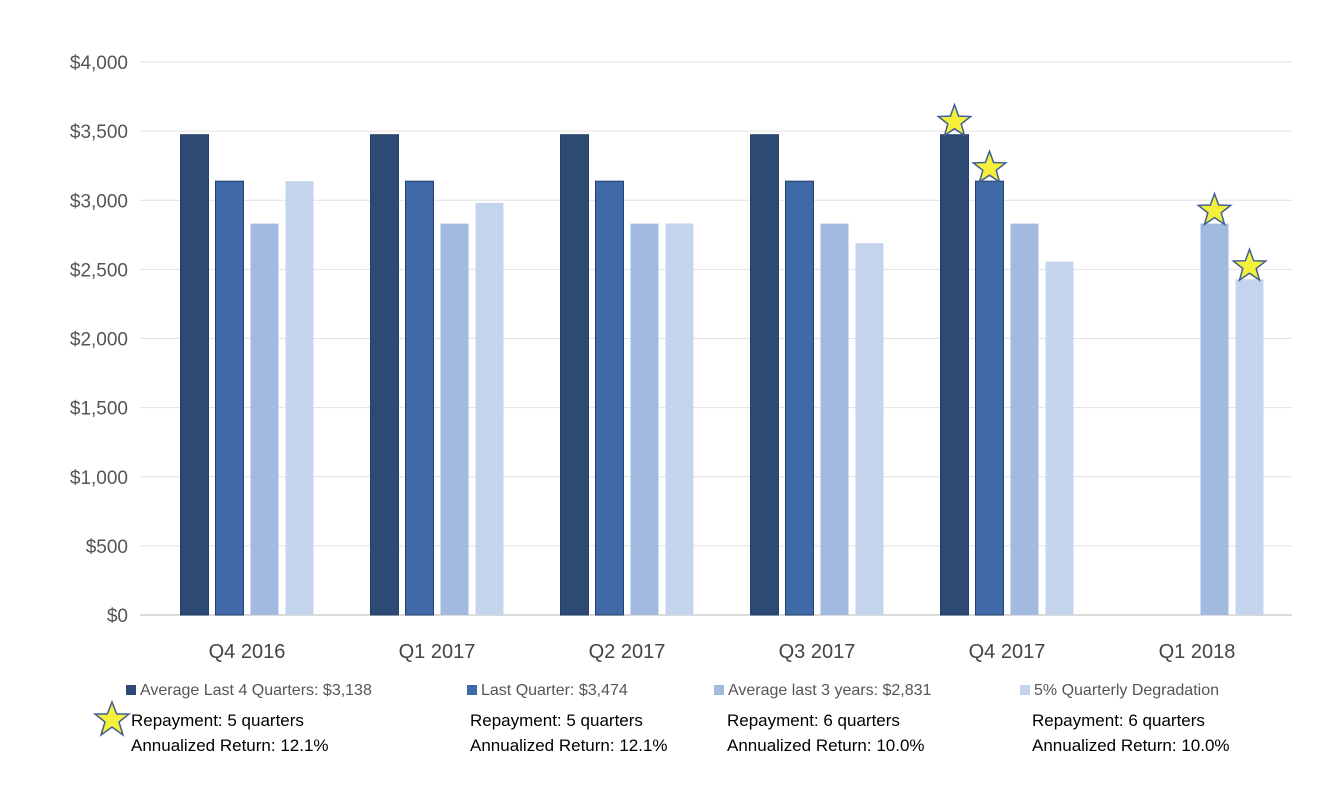 This screenshot has width=1342, height=808. What do you see at coordinates (107, 547) in the screenshot?
I see `y-tick-label: $500` at bounding box center [107, 547].